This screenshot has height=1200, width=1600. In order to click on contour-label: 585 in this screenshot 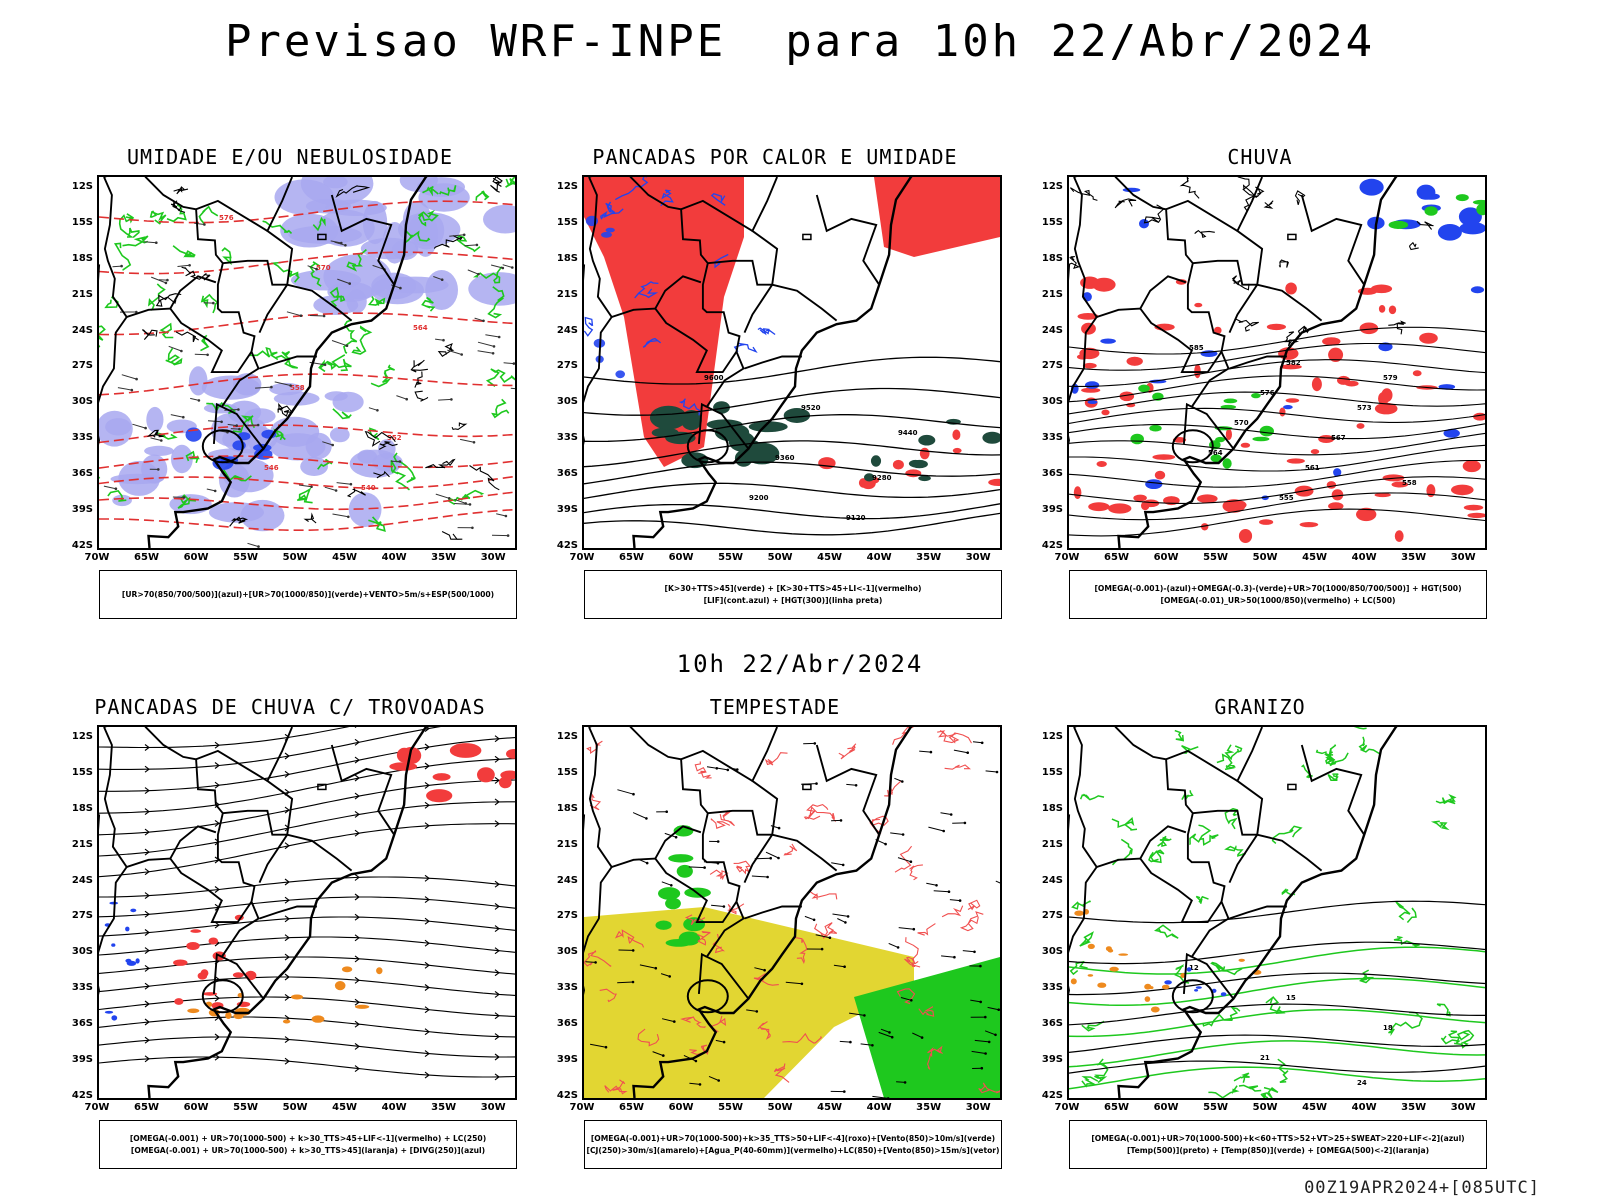, I will do `click(1196, 348)`.